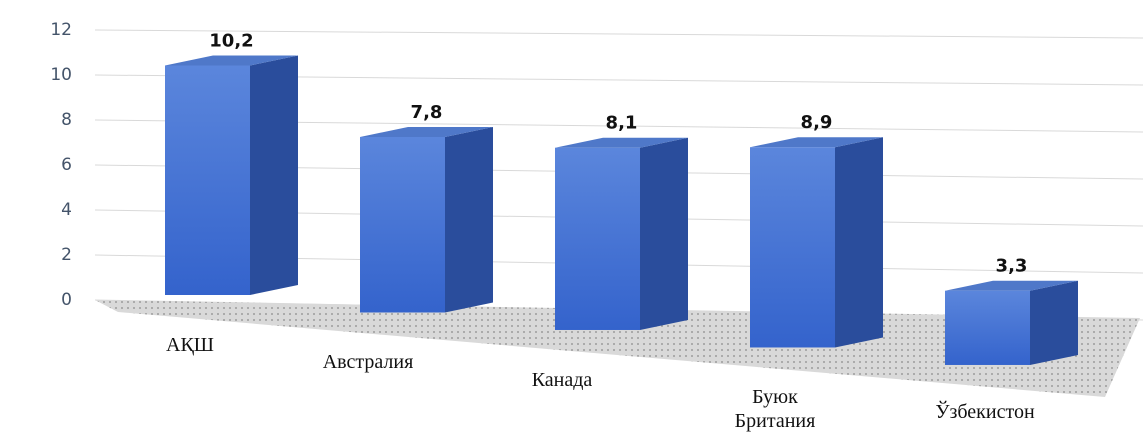 Image resolution: width=1143 pixels, height=445 pixels. I want to click on y-tick-label: 2, so click(66, 255).